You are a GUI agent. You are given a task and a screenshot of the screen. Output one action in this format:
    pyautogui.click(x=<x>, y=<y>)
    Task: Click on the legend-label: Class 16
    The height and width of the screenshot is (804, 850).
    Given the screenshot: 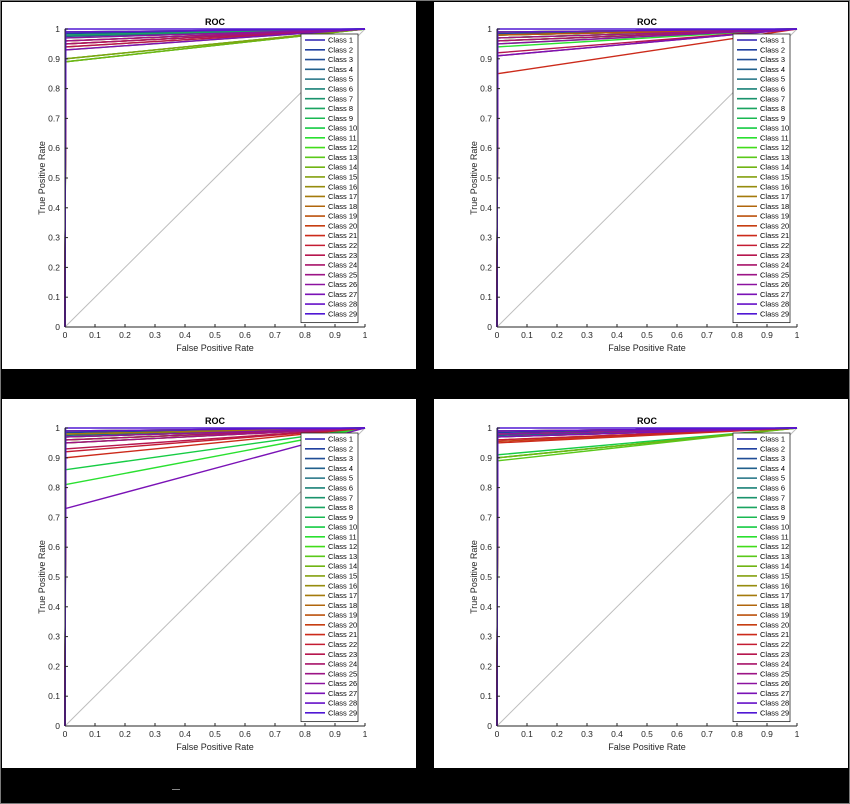 What is the action you would take?
    pyautogui.click(x=342, y=186)
    